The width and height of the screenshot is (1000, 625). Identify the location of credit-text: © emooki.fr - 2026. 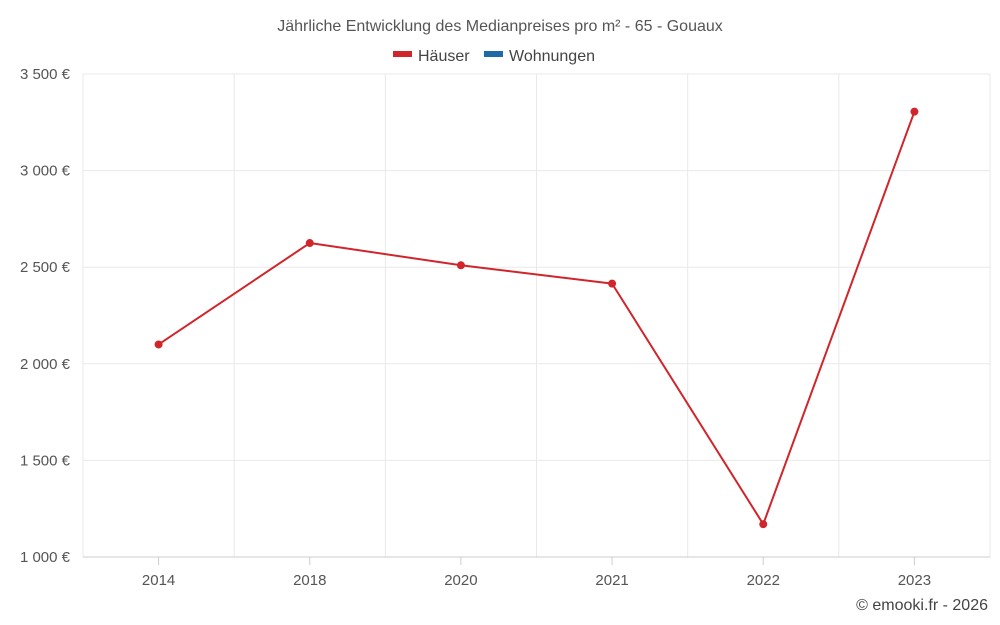
(922, 605).